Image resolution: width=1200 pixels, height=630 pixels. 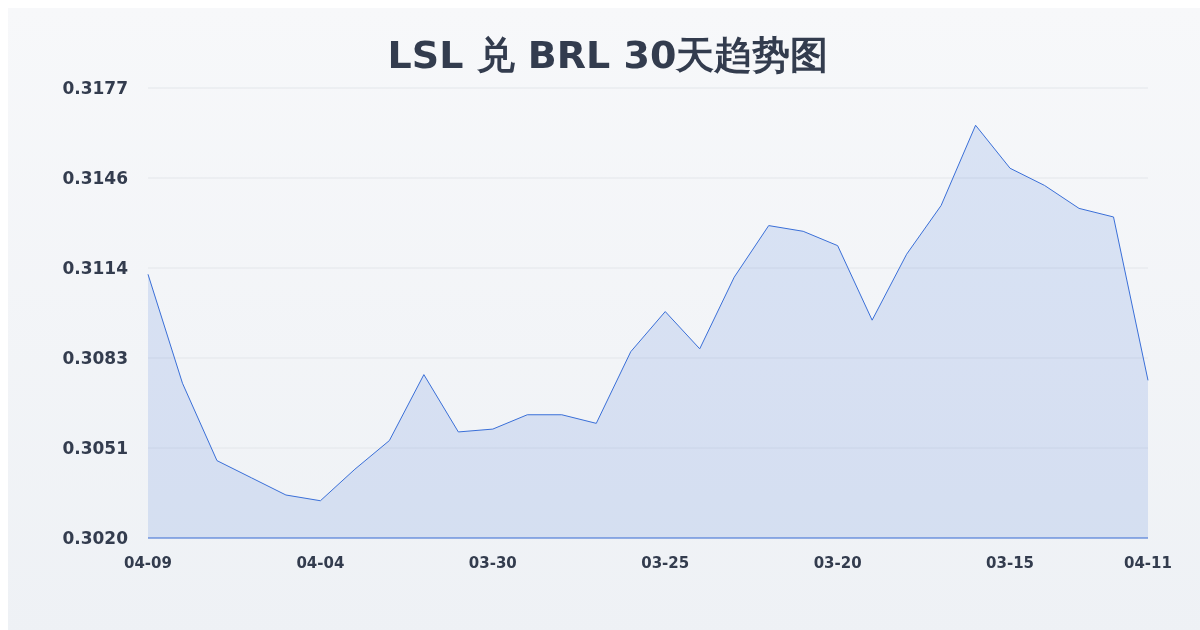 I want to click on chart-title: LSL 兑 BRL 30天趋势图, so click(x=608, y=55).